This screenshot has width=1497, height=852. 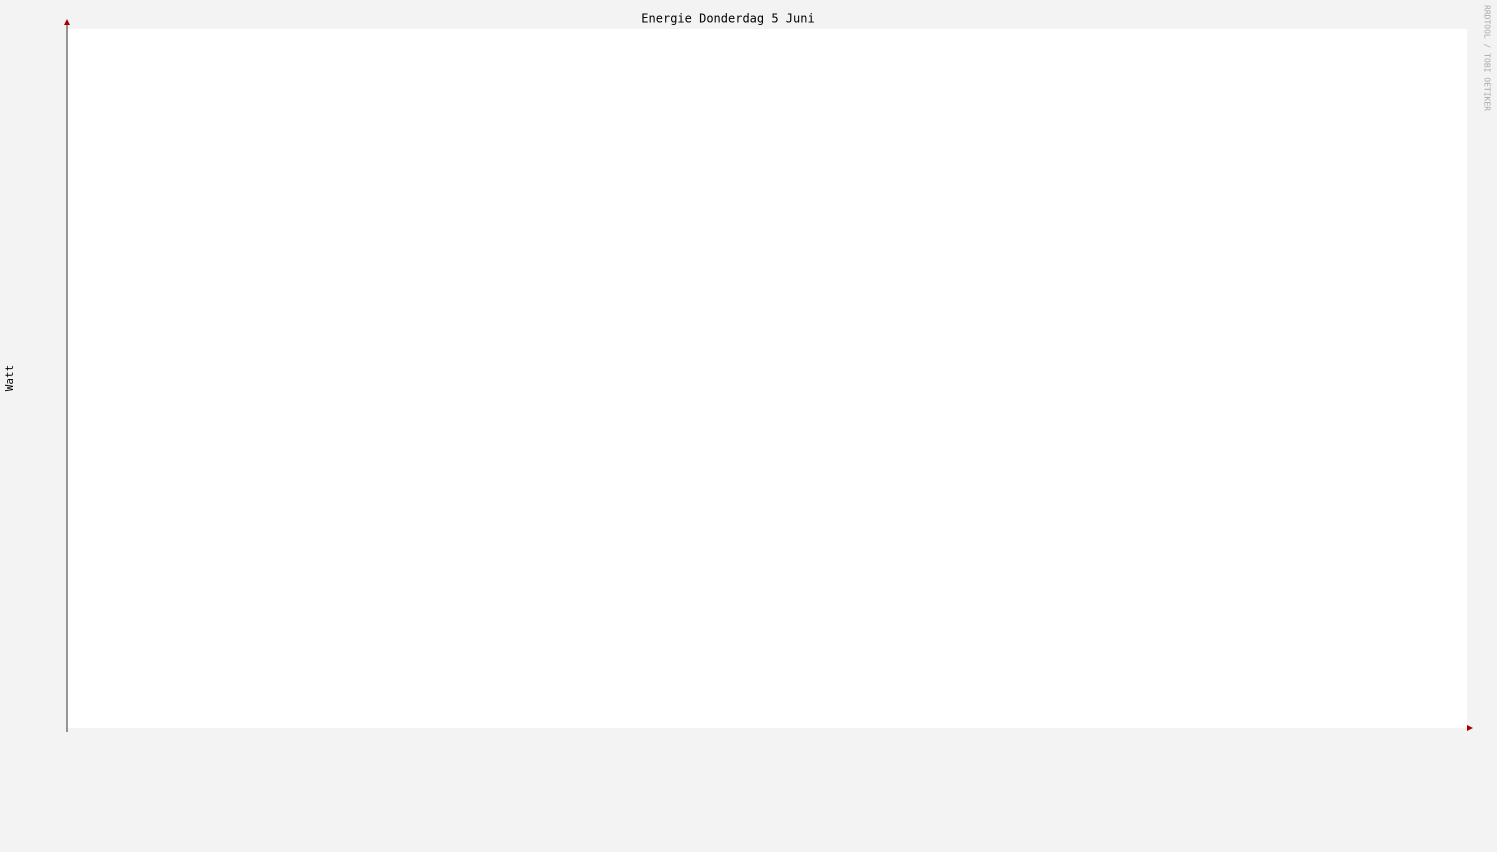 I want to click on y-axis-label: Watt, so click(x=9, y=378).